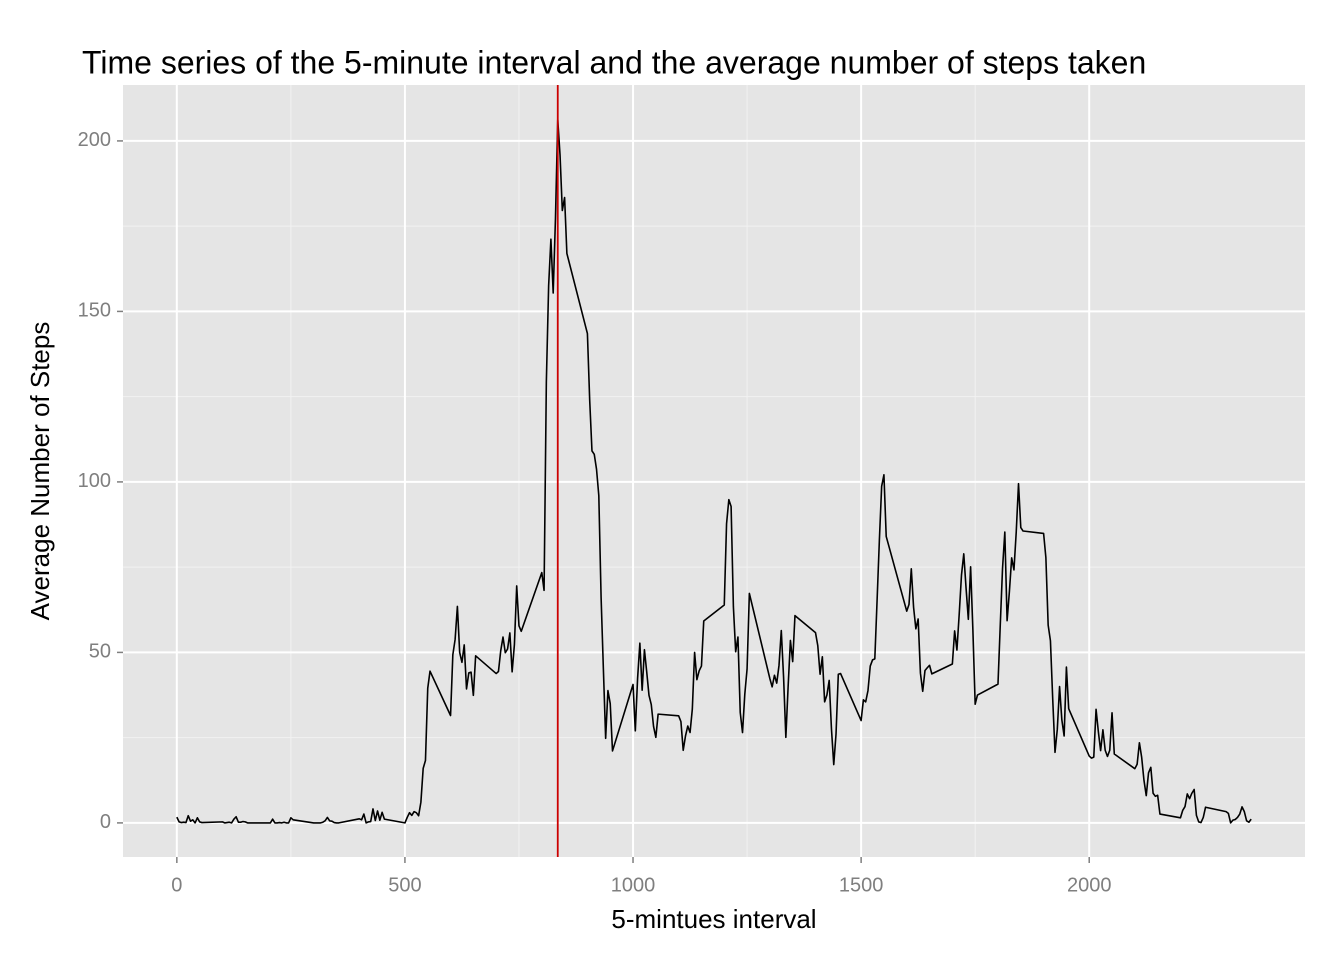 The image size is (1344, 960). I want to click on x-tick-label: 500, so click(404, 885).